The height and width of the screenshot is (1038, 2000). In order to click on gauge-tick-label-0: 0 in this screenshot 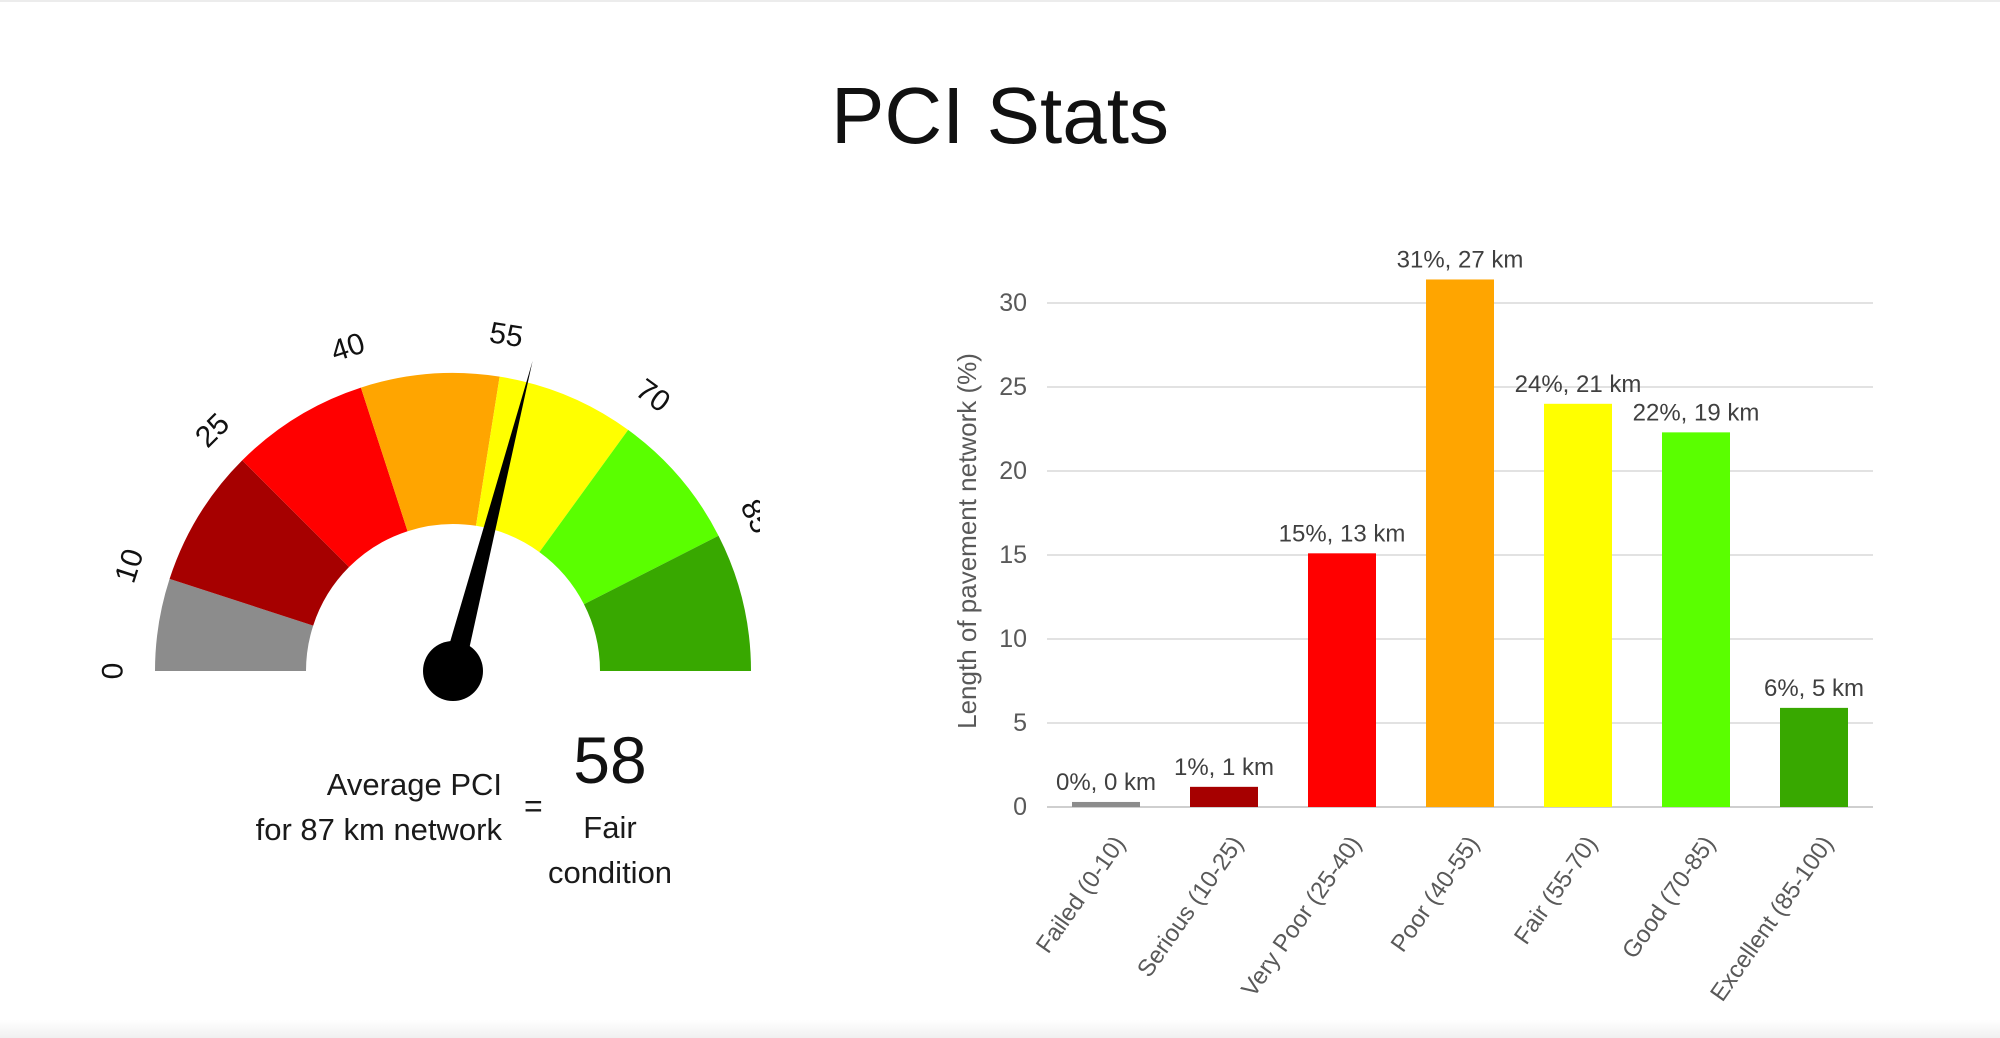, I will do `click(113, 671)`.